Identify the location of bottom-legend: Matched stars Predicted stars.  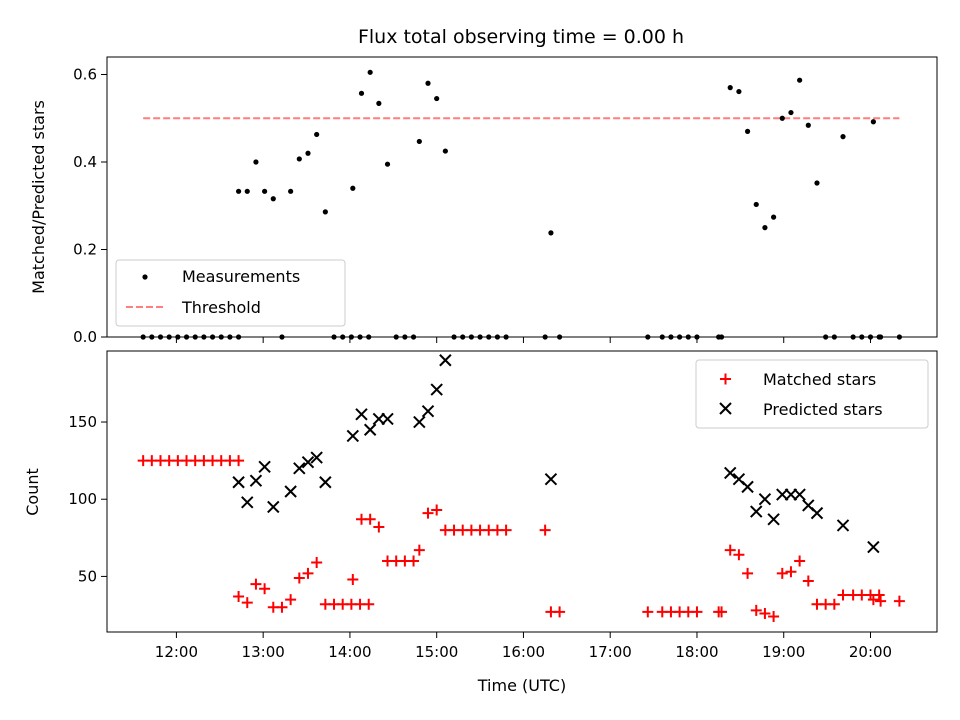
(812, 394).